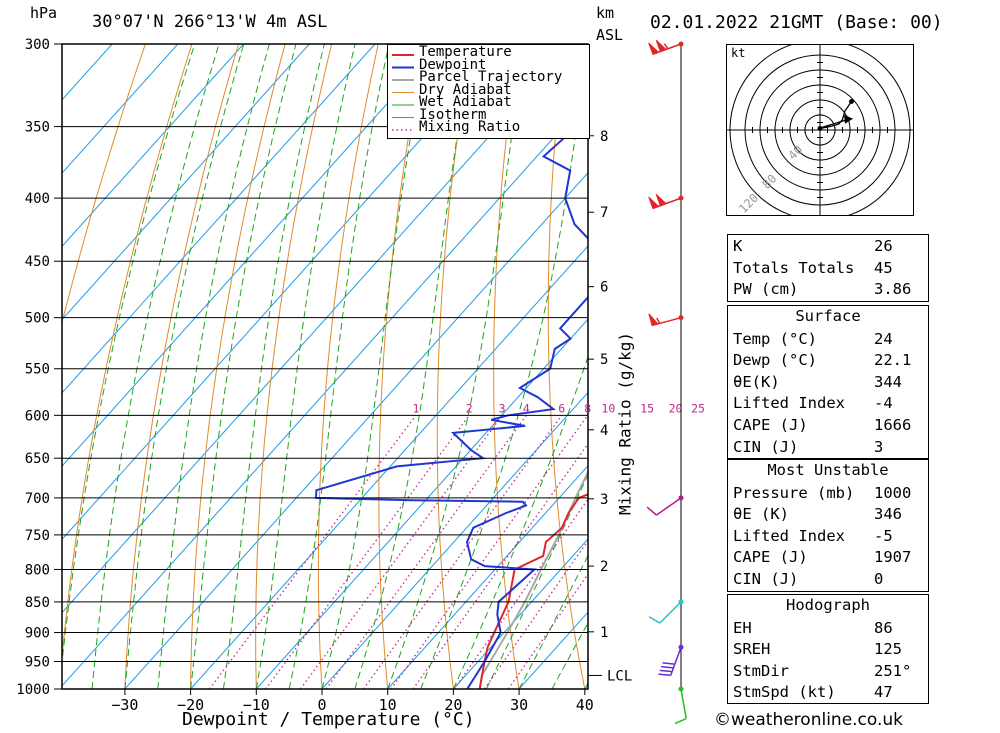 Image resolution: width=1000 pixels, height=733 pixels. What do you see at coordinates (561, 408) in the screenshot?
I see `mixing-ratio-label: 6` at bounding box center [561, 408].